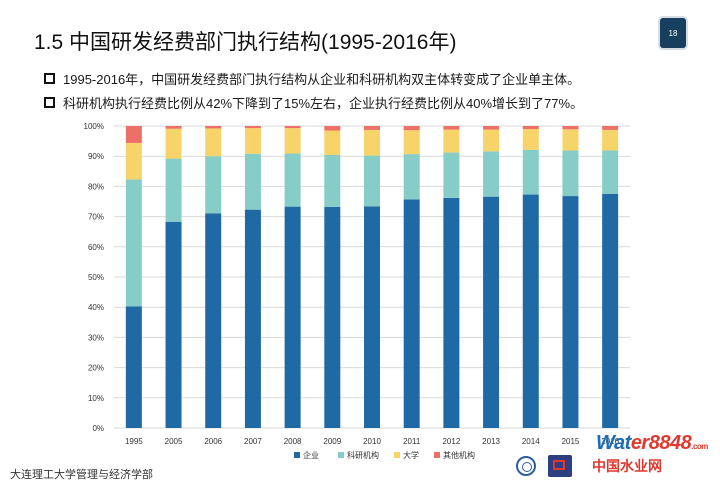 This screenshot has height=483, width=720. Describe the element at coordinates (363, 455) in the screenshot. I see `legend-label: 科研机构` at that location.